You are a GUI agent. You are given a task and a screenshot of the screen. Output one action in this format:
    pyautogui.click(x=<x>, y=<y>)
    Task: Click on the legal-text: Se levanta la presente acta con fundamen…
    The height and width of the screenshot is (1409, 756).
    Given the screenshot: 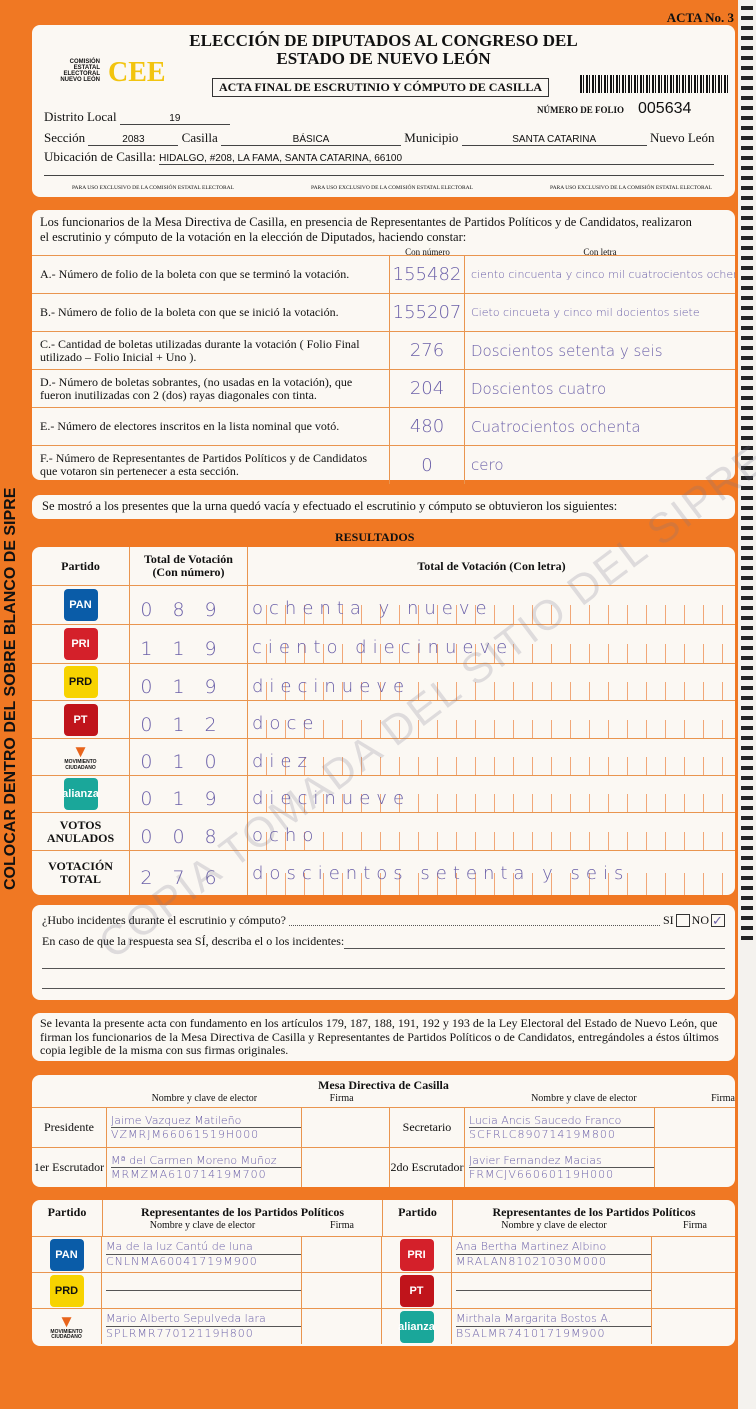 What is the action you would take?
    pyautogui.click(x=383, y=1037)
    